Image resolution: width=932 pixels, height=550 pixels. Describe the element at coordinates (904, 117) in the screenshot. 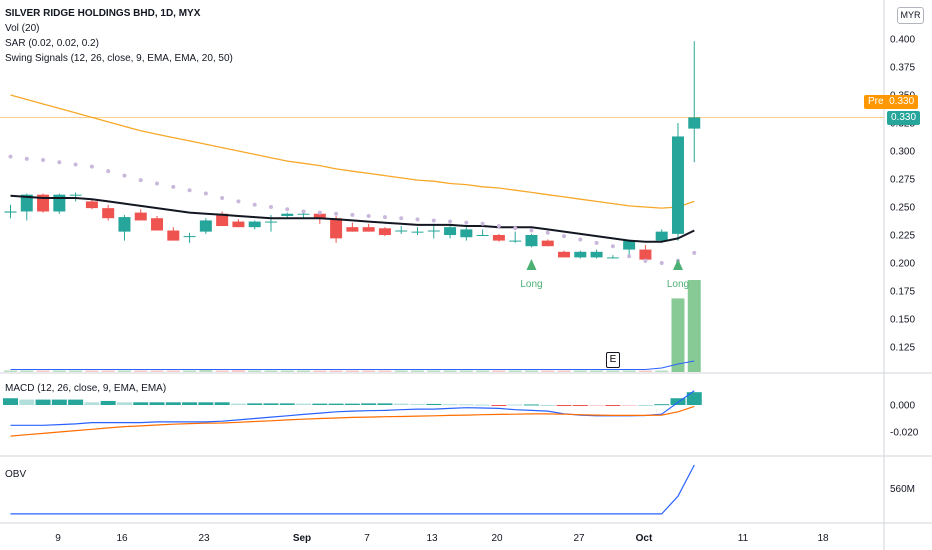

I see `last-price-value: 0.330` at that location.